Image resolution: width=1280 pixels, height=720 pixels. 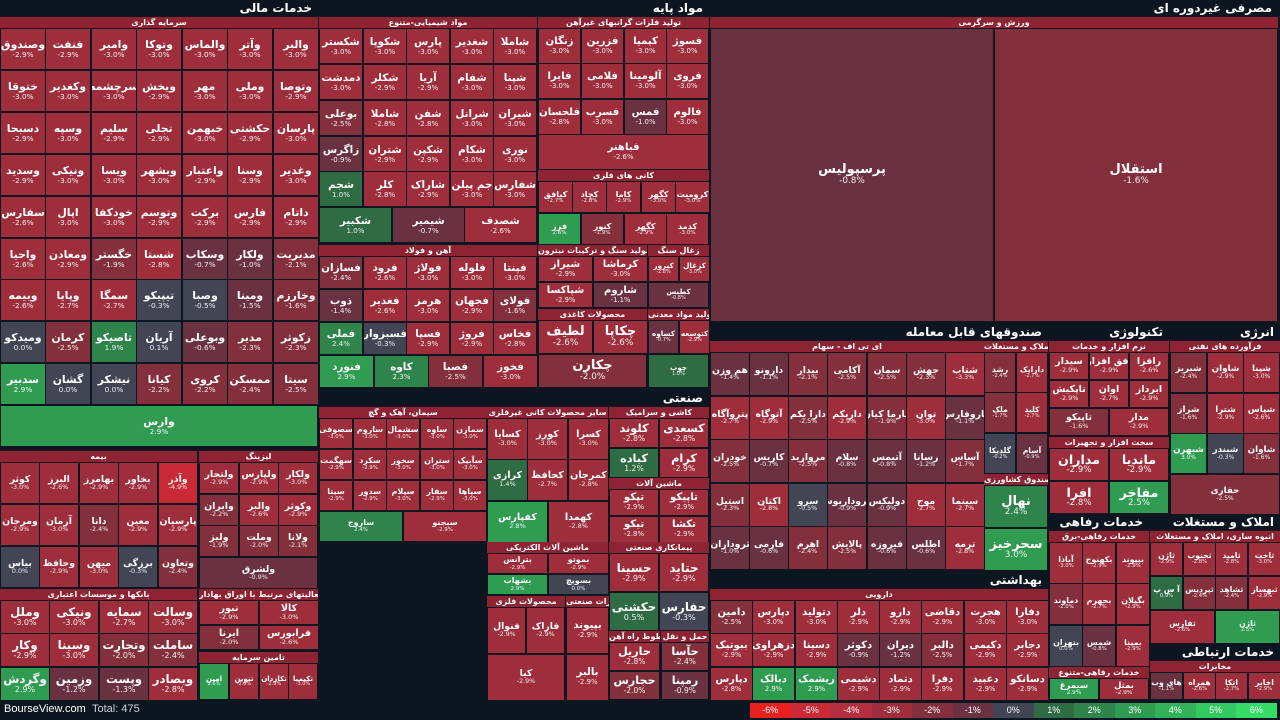 What do you see at coordinates (68, 342) in the screenshot?
I see `stock-tile: کرمان -2.5%` at bounding box center [68, 342].